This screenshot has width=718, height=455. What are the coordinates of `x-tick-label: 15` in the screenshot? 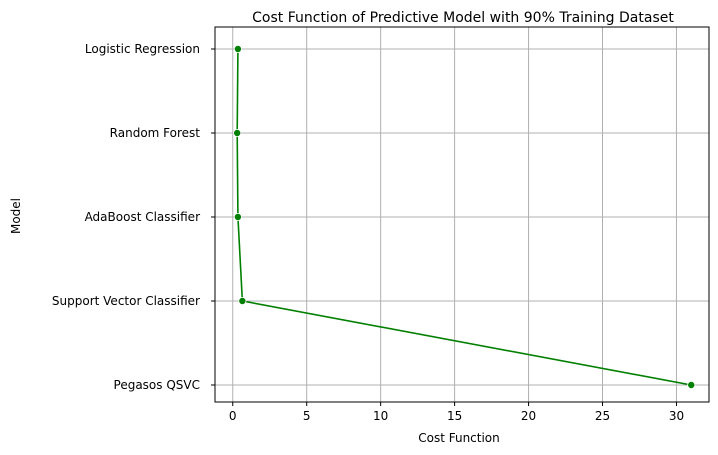 It's located at (454, 416).